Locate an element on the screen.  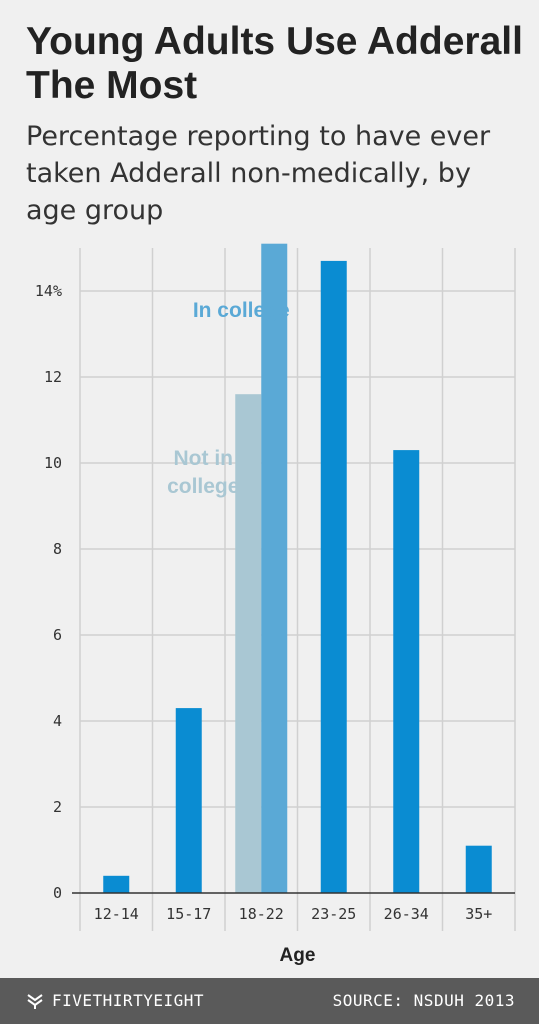
footer-brand-label: FIVETHIRTYEIGHT is located at coordinates (128, 1000).